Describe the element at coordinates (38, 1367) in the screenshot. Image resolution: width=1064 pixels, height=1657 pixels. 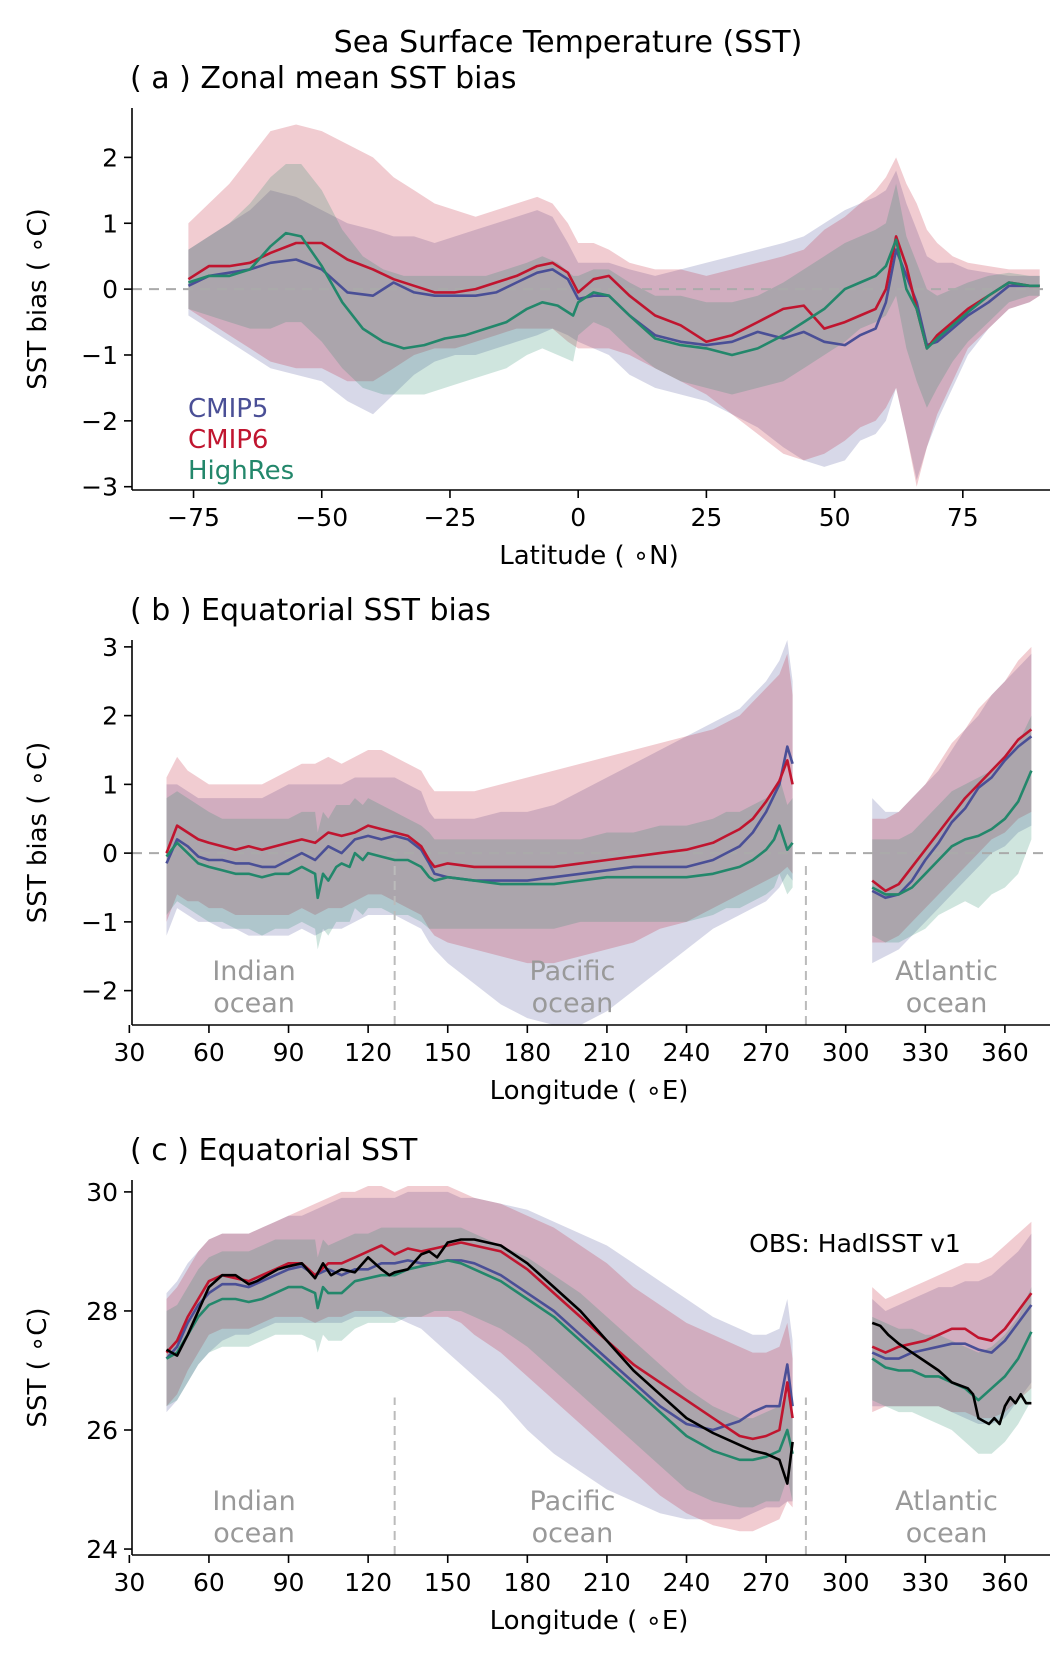
I see `y-axis-label: SST ( ∘C)` at that location.